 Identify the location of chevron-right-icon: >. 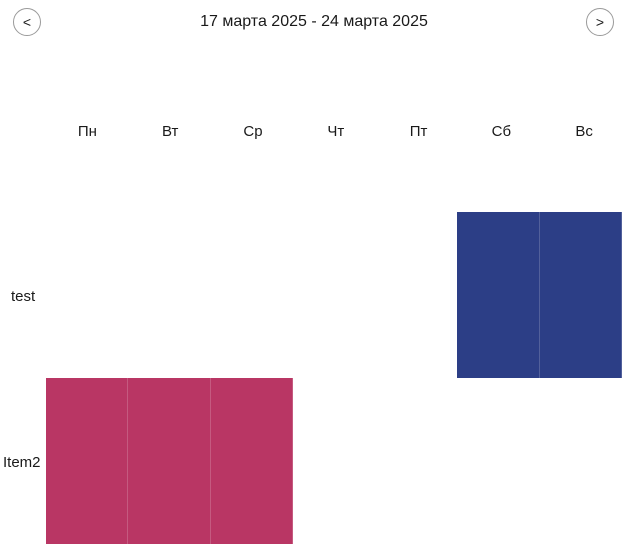
(600, 21).